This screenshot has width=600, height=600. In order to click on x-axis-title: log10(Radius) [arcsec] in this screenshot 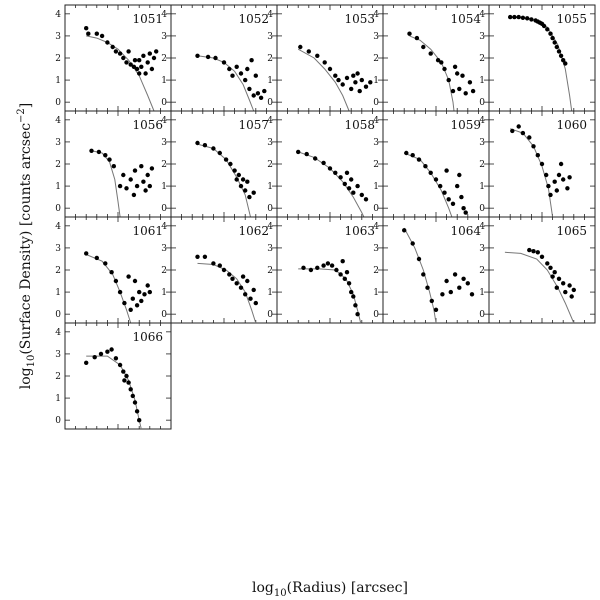, I will do `click(330, 589)`.